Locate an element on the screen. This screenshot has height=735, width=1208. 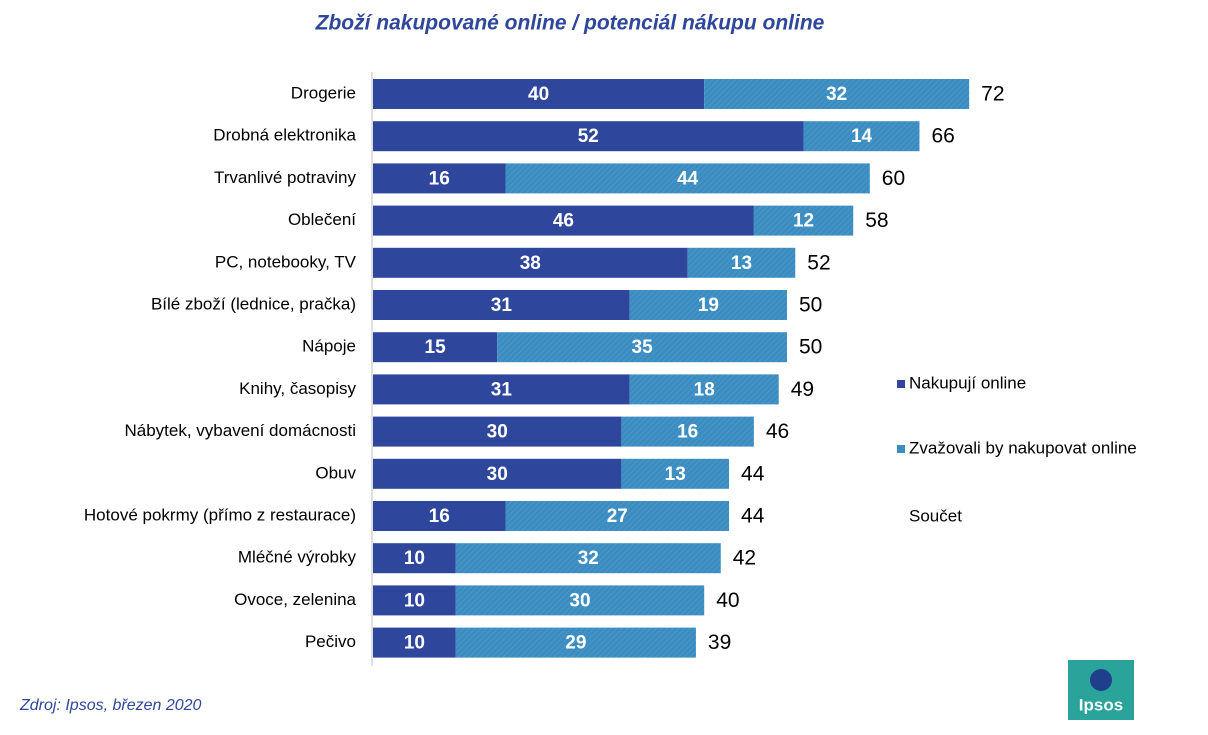
data-label: 40 is located at coordinates (538, 94).